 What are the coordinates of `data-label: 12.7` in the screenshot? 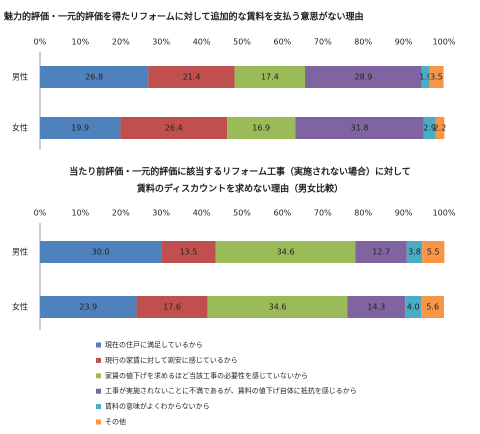 It's located at (381, 252).